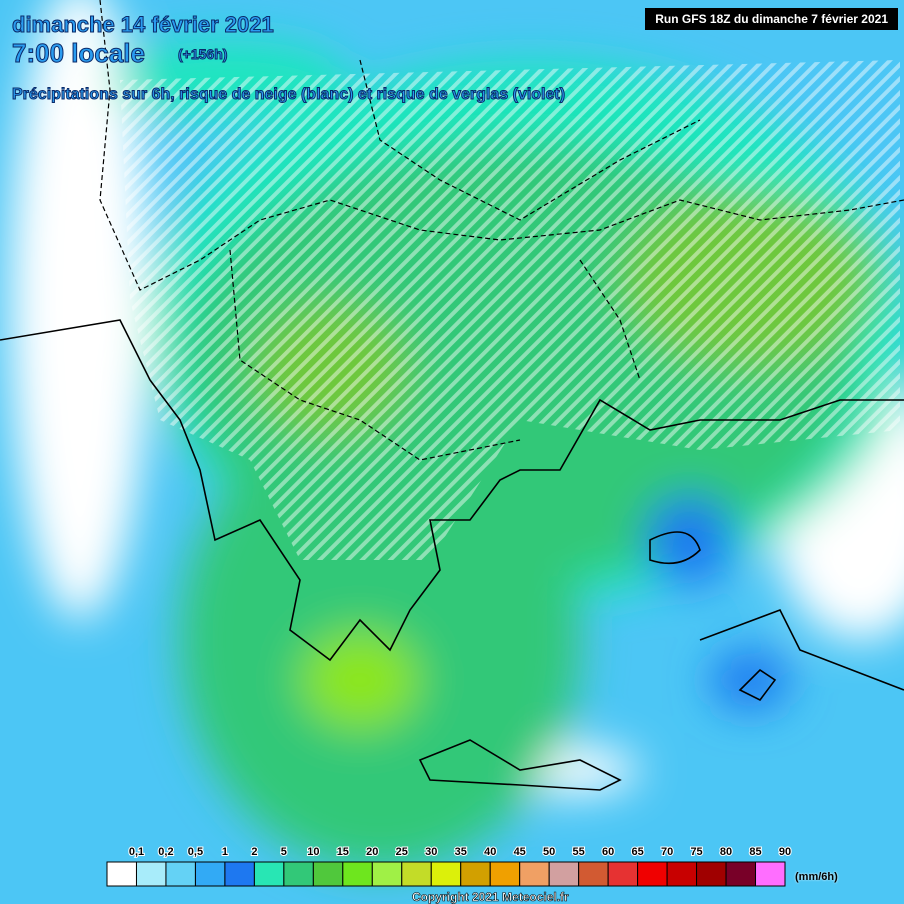 The image size is (904, 904). Describe the element at coordinates (771, 19) in the screenshot. I see `run-info: Run GFS 18Z du dimanche 7 février 2021` at that location.